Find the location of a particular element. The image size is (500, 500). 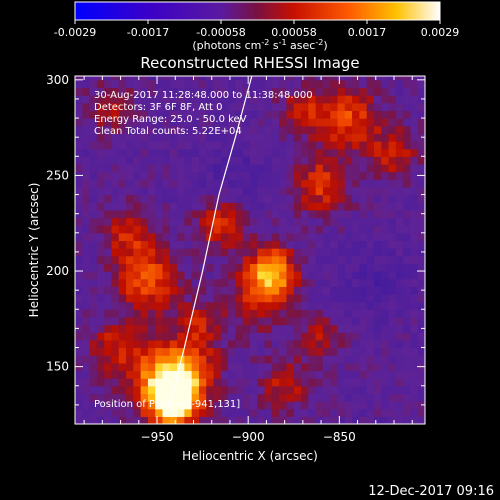

x-tick-label: −850 is located at coordinates (339, 437).